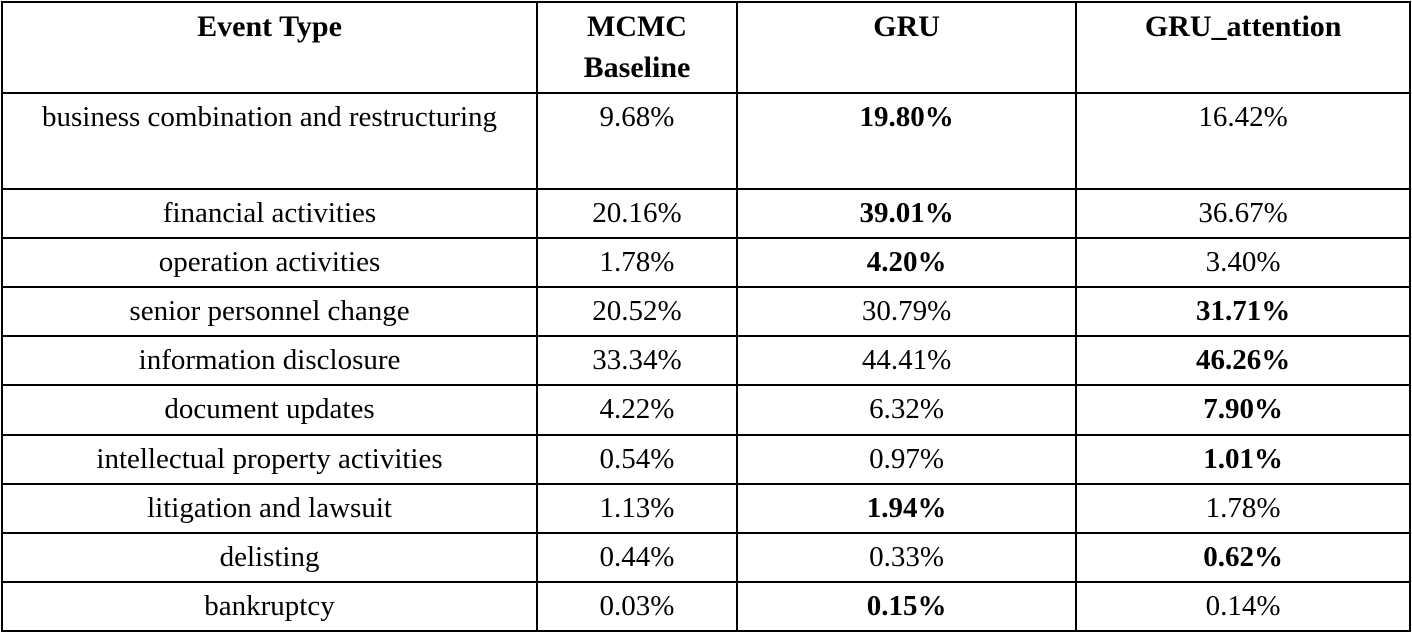 This screenshot has height=632, width=1412. I want to click on gru-attention-cell: 7.90%, so click(1243, 410).